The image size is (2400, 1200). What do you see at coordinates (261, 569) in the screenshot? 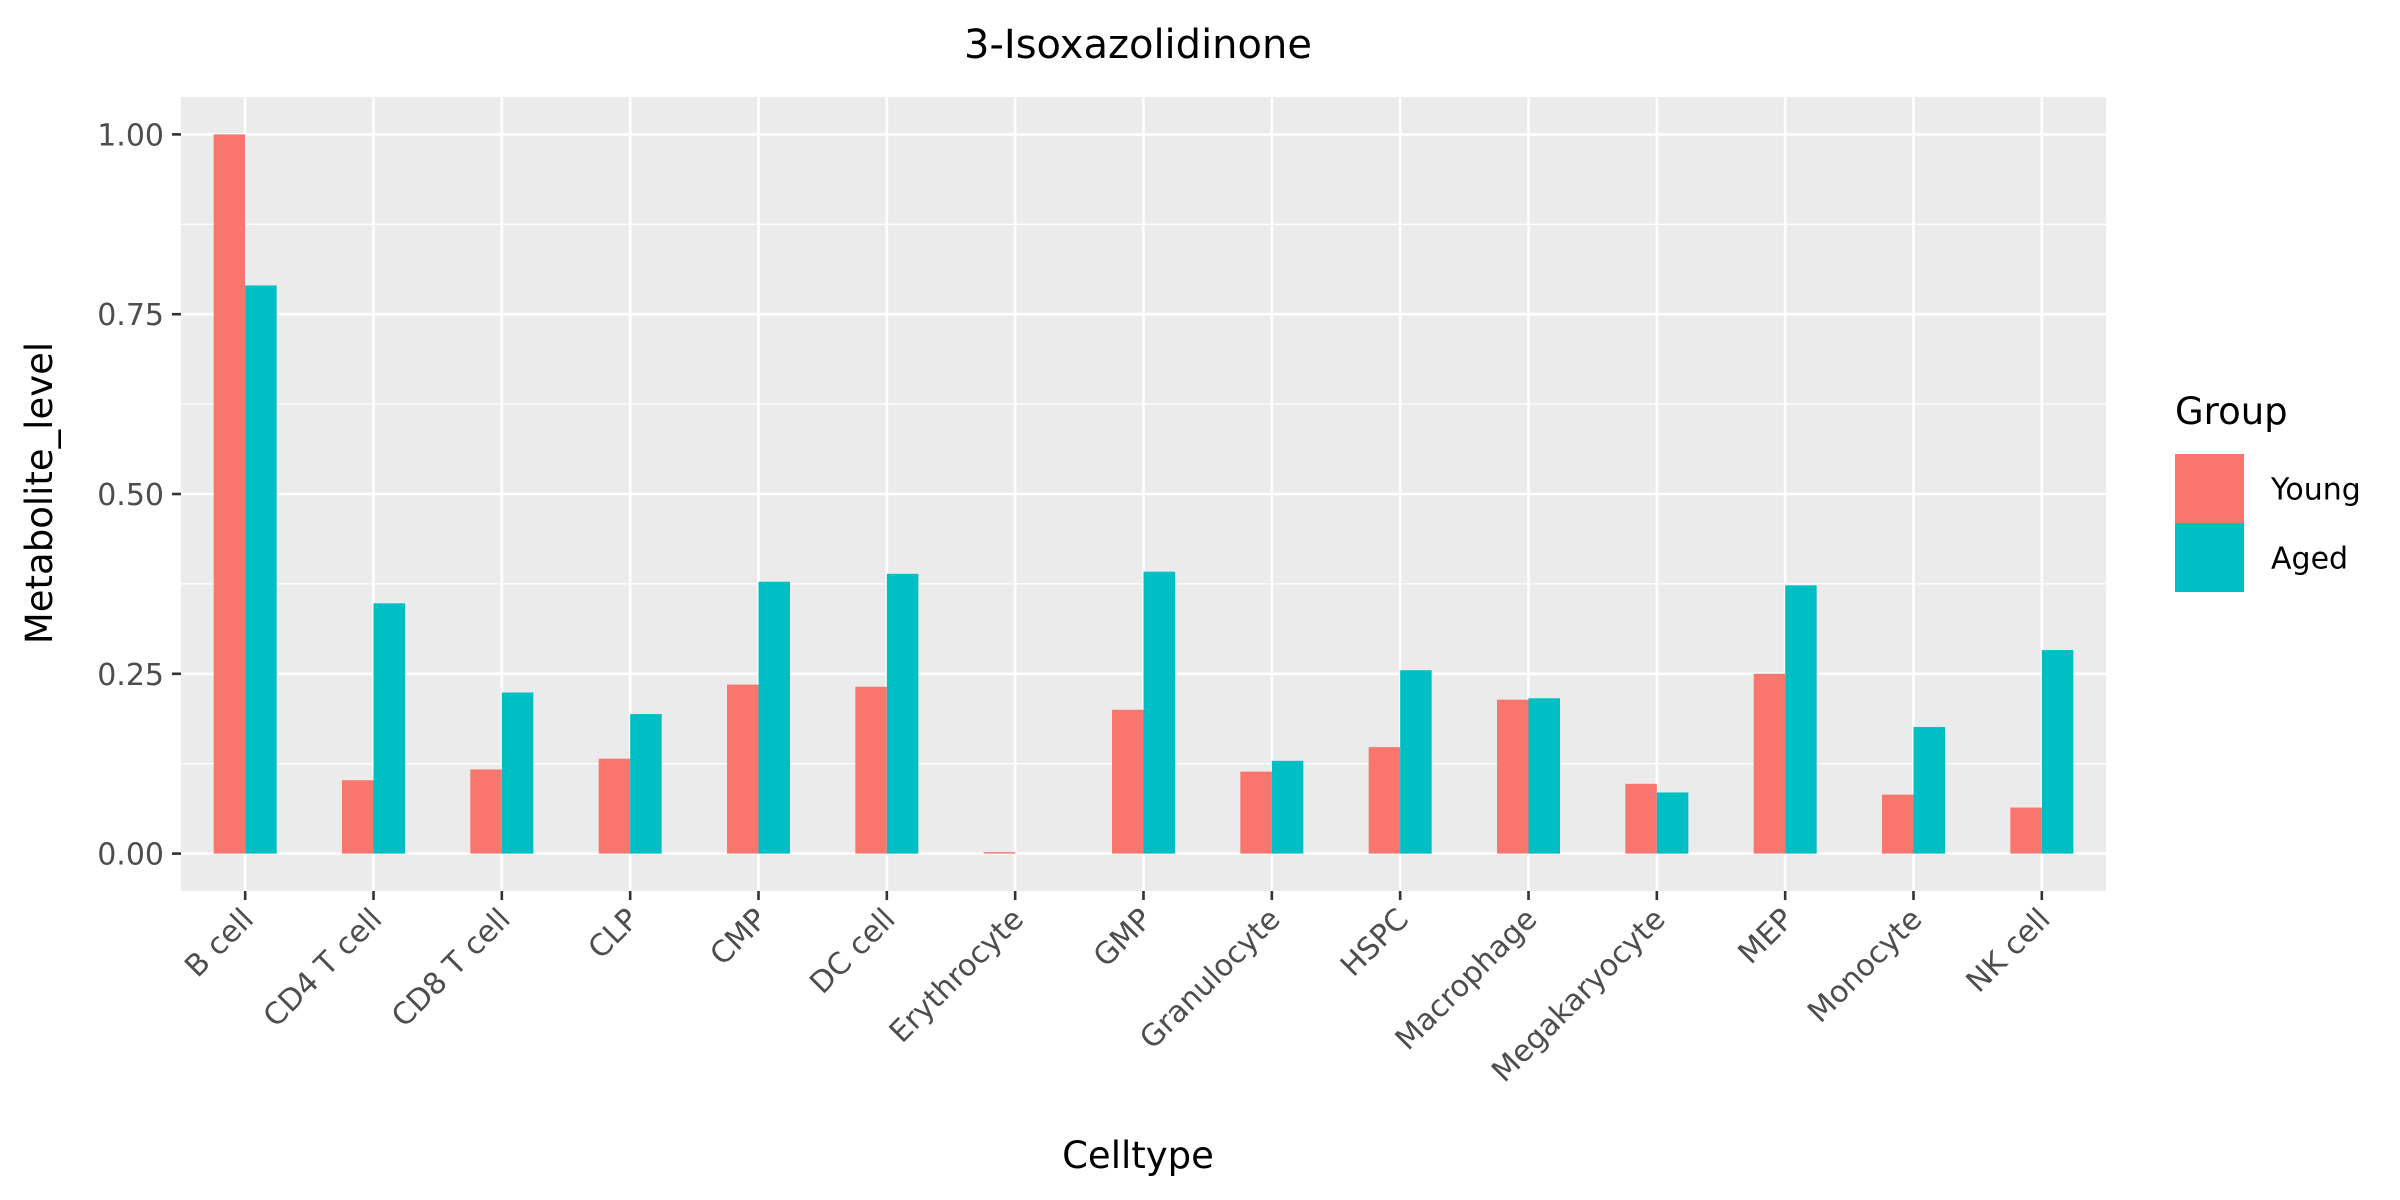
I see `bar-aged-b-cell` at bounding box center [261, 569].